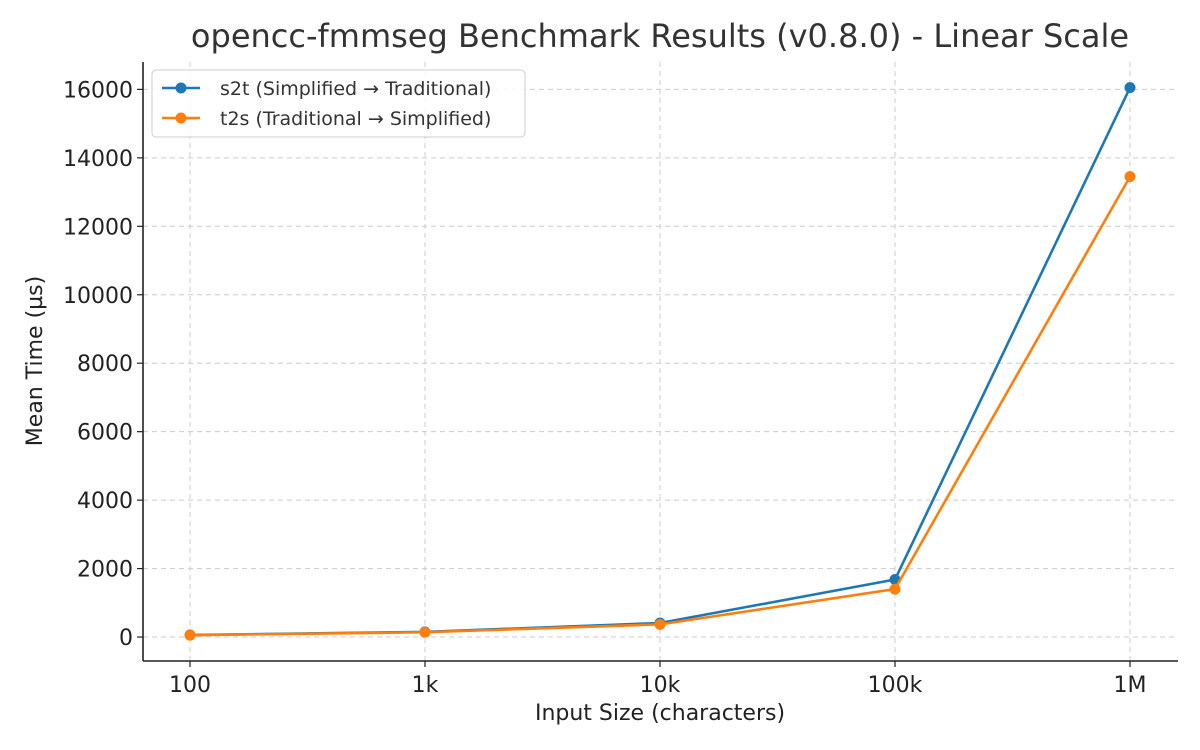  Describe the element at coordinates (895, 685) in the screenshot. I see `x-tick-label: 100k` at that location.